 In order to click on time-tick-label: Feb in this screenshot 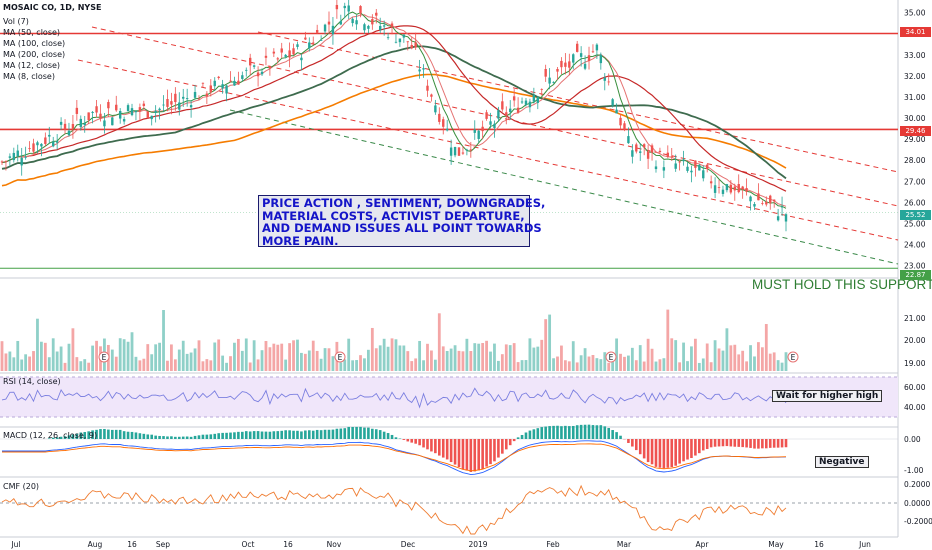, I will do `click(553, 544)`.